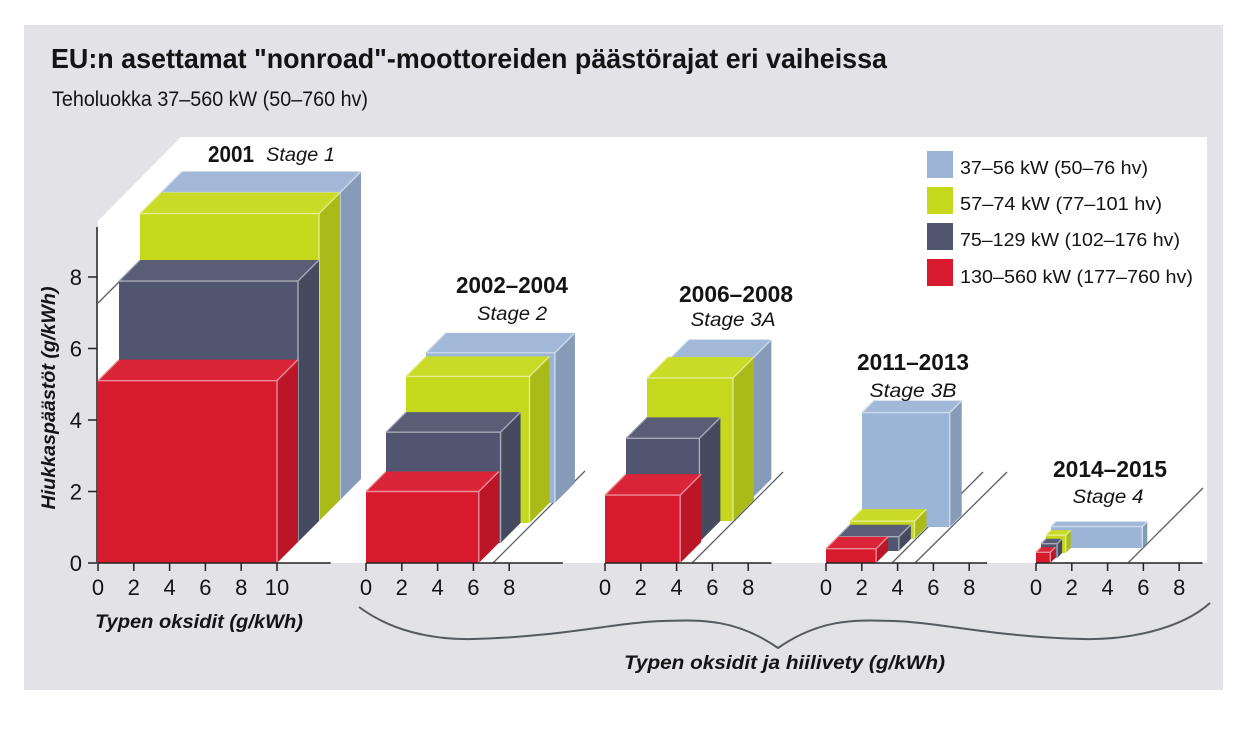  What do you see at coordinates (76, 420) in the screenshot?
I see `y-tick-label: 4` at bounding box center [76, 420].